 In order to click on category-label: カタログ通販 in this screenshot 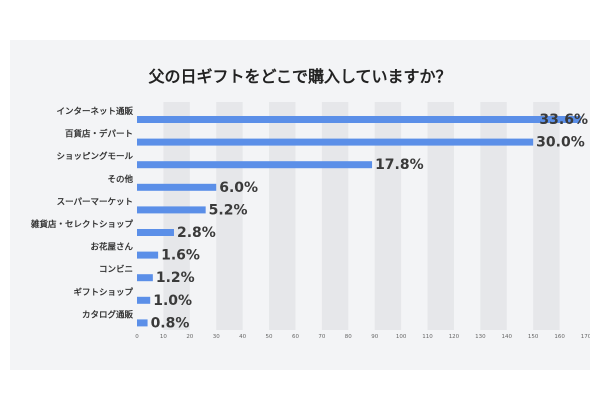, I will do `click(108, 314)`.